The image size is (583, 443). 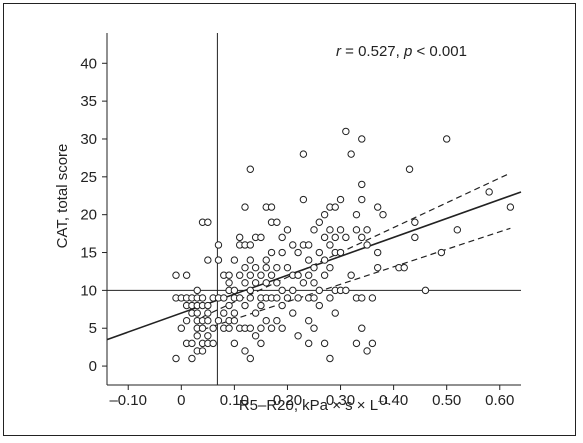 I want to click on y-tick-label: 25, so click(x=88, y=177).